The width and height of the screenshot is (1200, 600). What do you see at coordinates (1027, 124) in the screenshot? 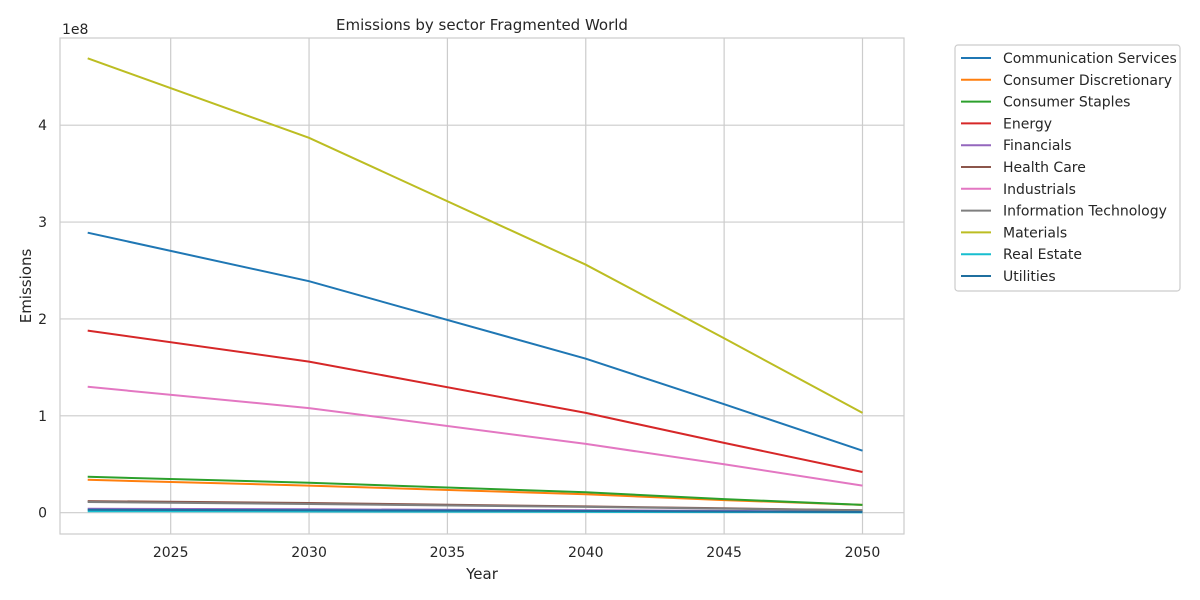
I see `legend-entry: Energy` at bounding box center [1027, 124].